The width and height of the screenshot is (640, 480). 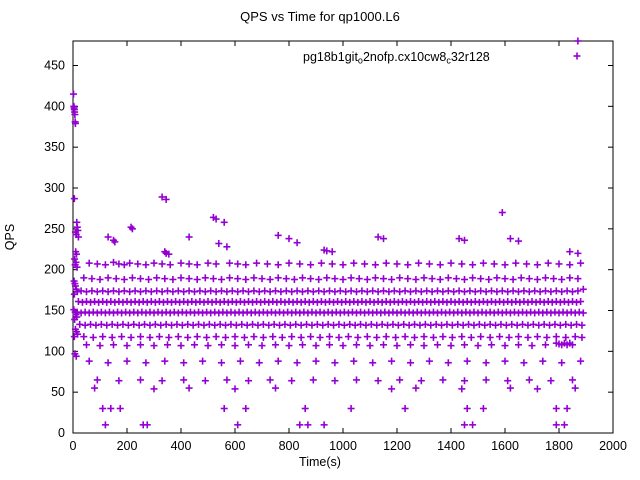 What do you see at coordinates (505, 446) in the screenshot?
I see `svg-text: 1600` at bounding box center [505, 446].